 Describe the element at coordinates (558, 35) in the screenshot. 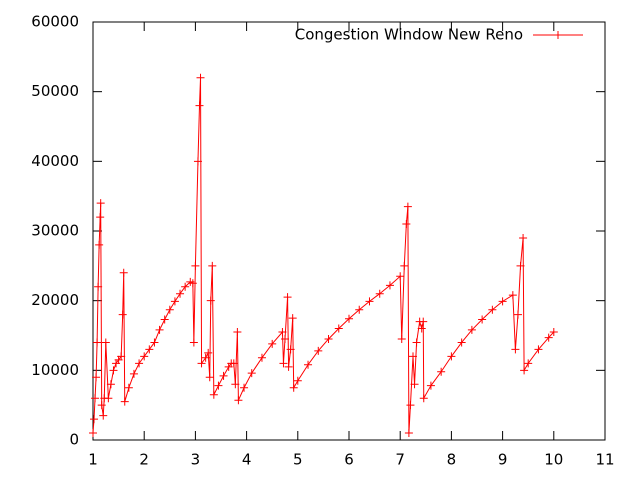

I see `legend-marker` at that location.